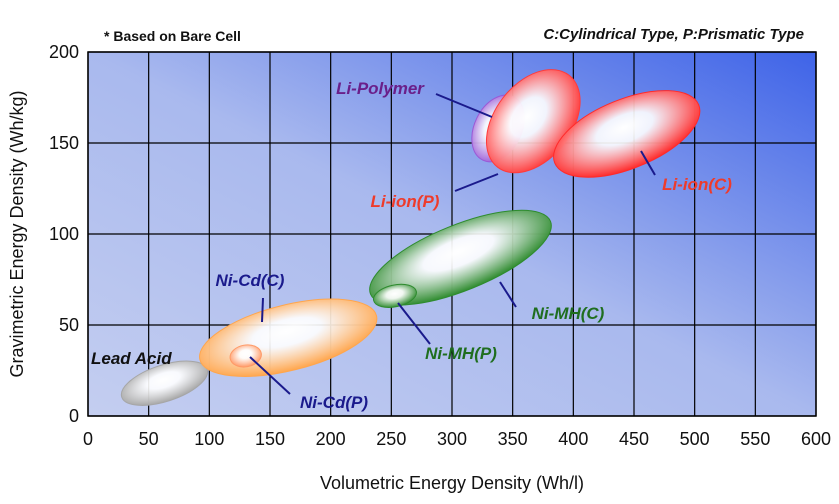  I want to click on label-ni-mh-c: Ni-MH(C), so click(568, 313).